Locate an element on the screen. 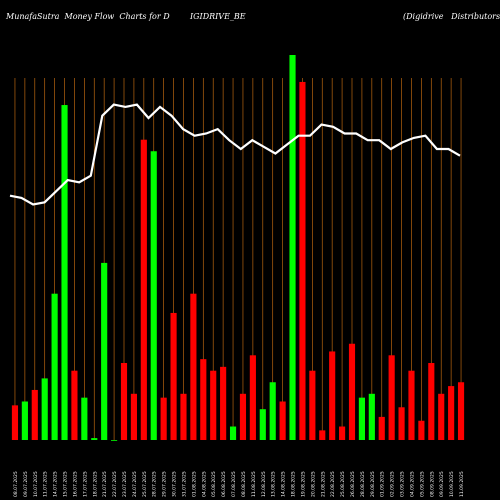 The width and height of the screenshot is (500, 500). x-tick-label: 25.07.2025 is located at coordinates (145, 484).